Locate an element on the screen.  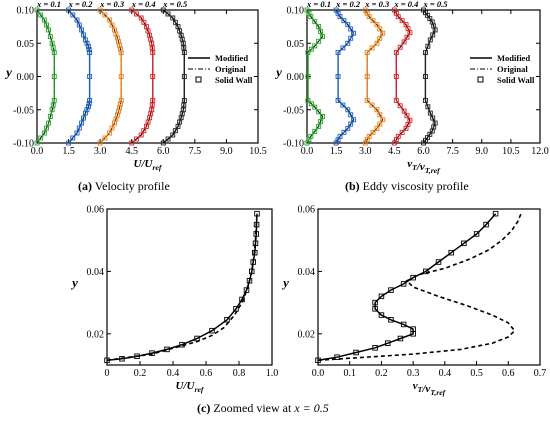
caption-a-tag: (a) is located at coordinates (85, 186).